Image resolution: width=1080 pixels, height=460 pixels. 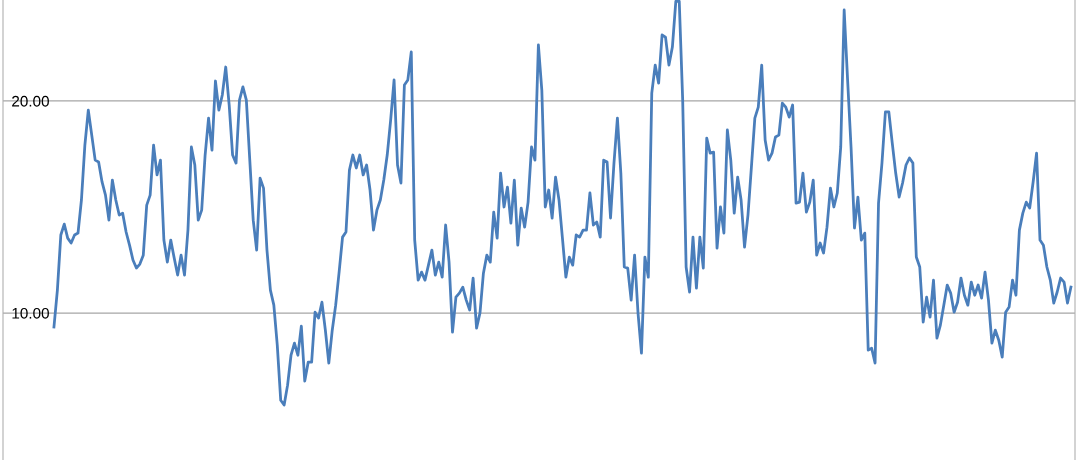 I want to click on y-tick-label: 20.00, so click(x=30, y=101).